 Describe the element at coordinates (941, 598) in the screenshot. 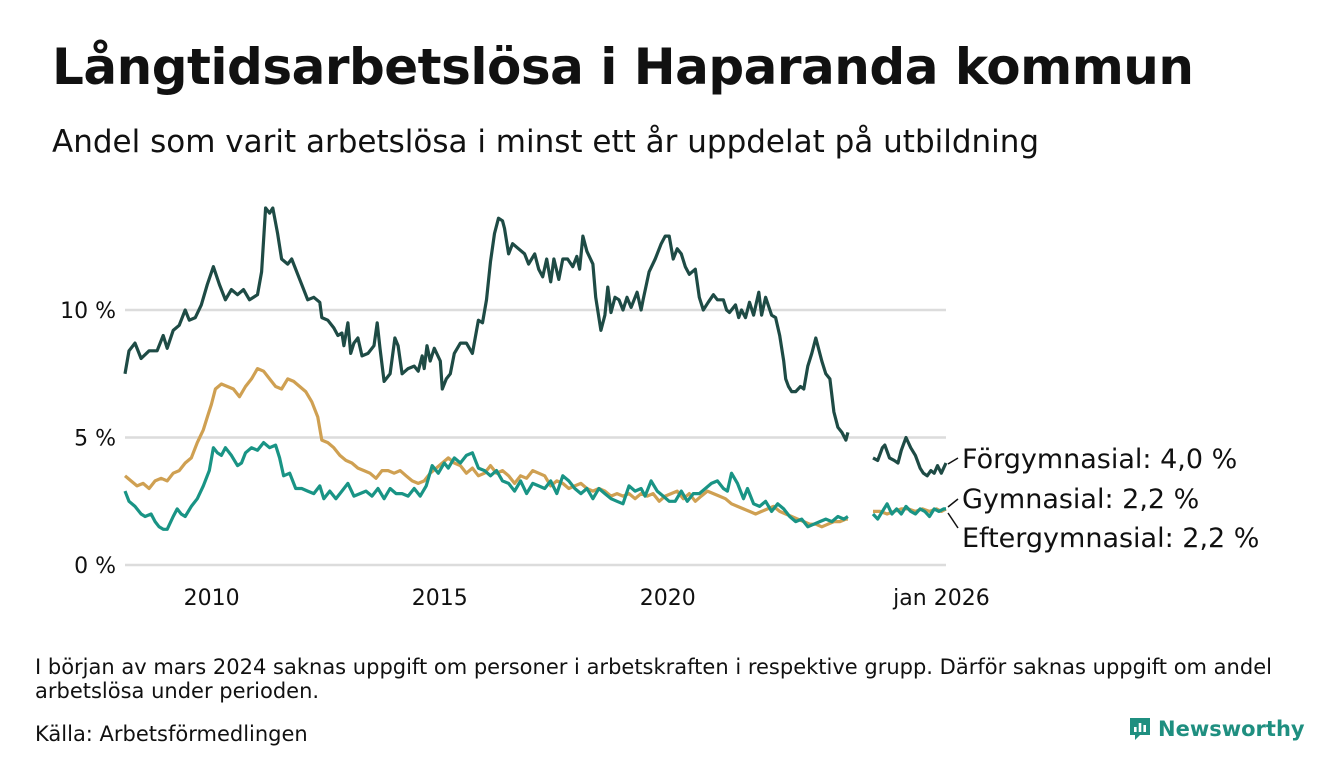

I see `x-tick-label: jan 2026` at that location.